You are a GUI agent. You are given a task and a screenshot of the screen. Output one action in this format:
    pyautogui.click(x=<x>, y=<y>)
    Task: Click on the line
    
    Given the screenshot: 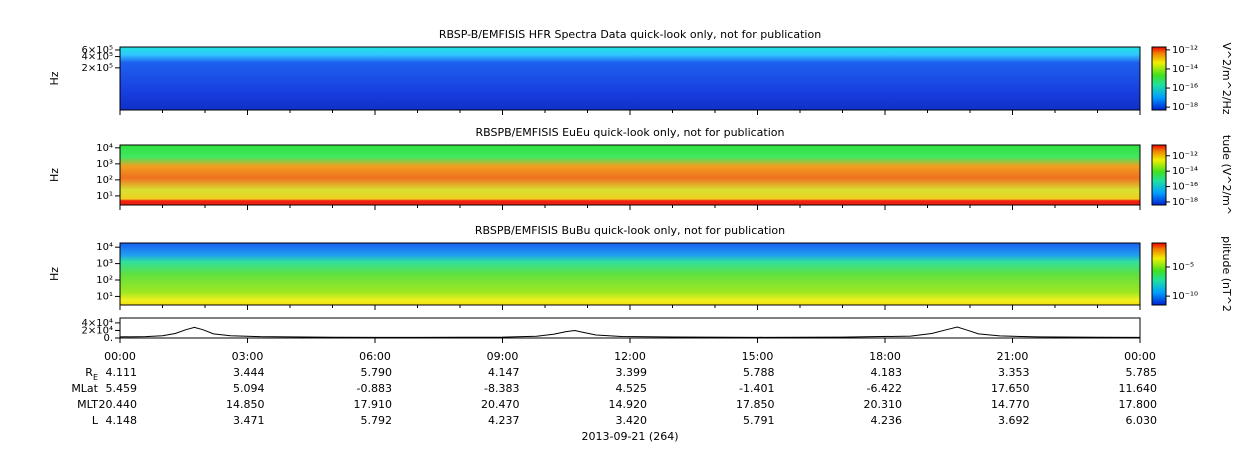 What is the action you would take?
    pyautogui.click(x=630, y=332)
    